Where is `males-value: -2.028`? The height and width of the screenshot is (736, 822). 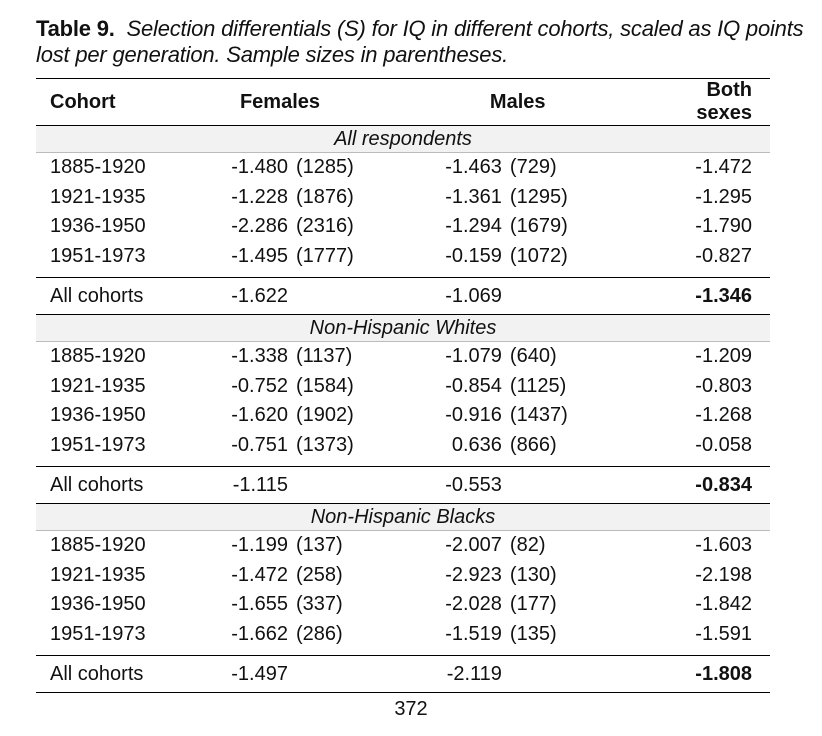
males-value: -2.028 is located at coordinates (473, 604).